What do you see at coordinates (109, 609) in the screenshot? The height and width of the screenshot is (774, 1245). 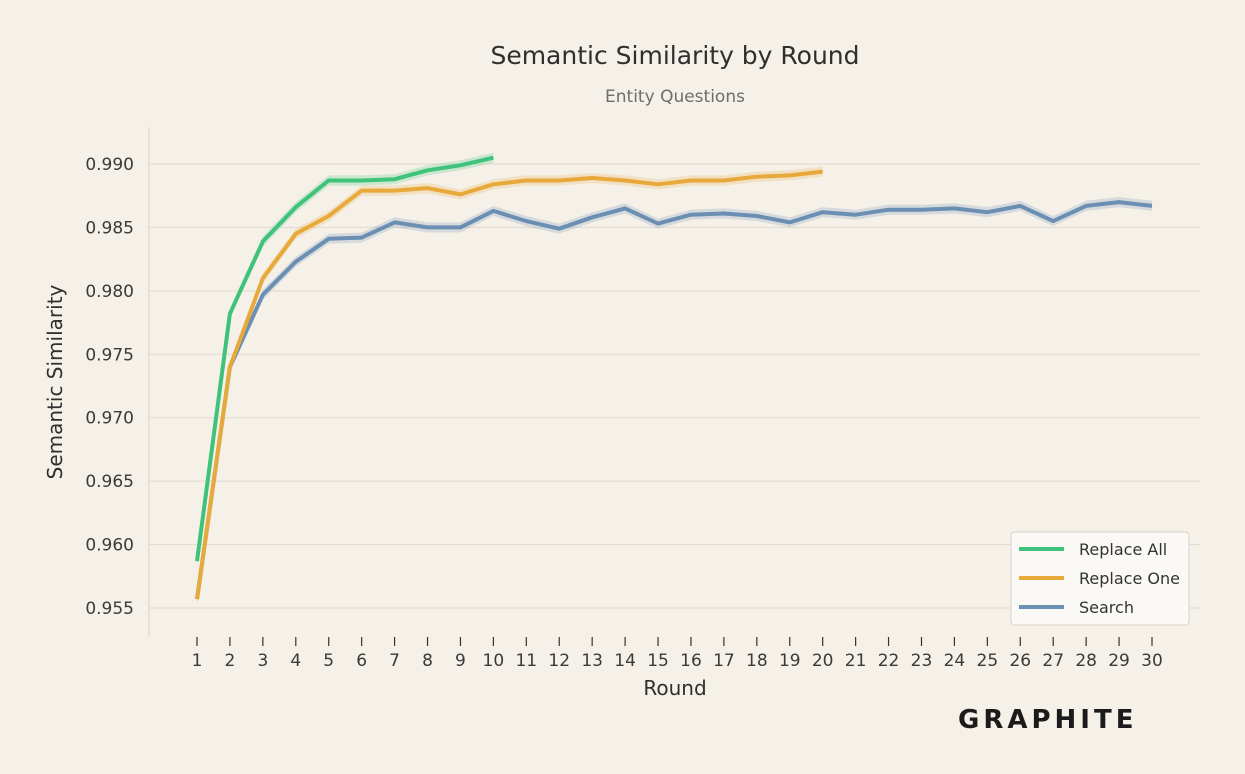 I see `y-tick-label: 0.955` at bounding box center [109, 609].